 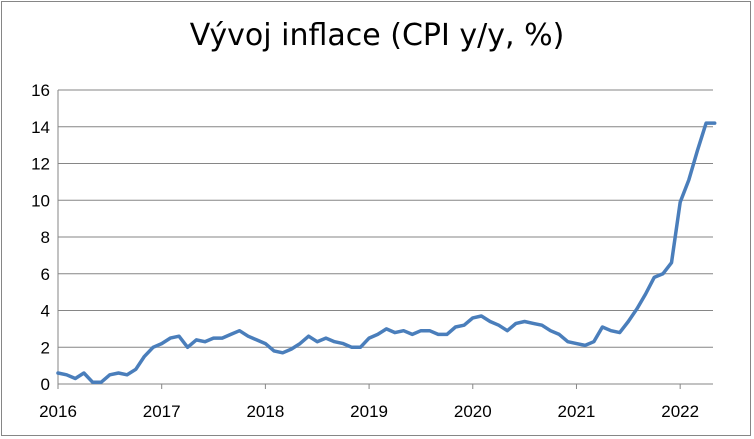 I want to click on x-tick-label: 2022, so click(x=680, y=411).